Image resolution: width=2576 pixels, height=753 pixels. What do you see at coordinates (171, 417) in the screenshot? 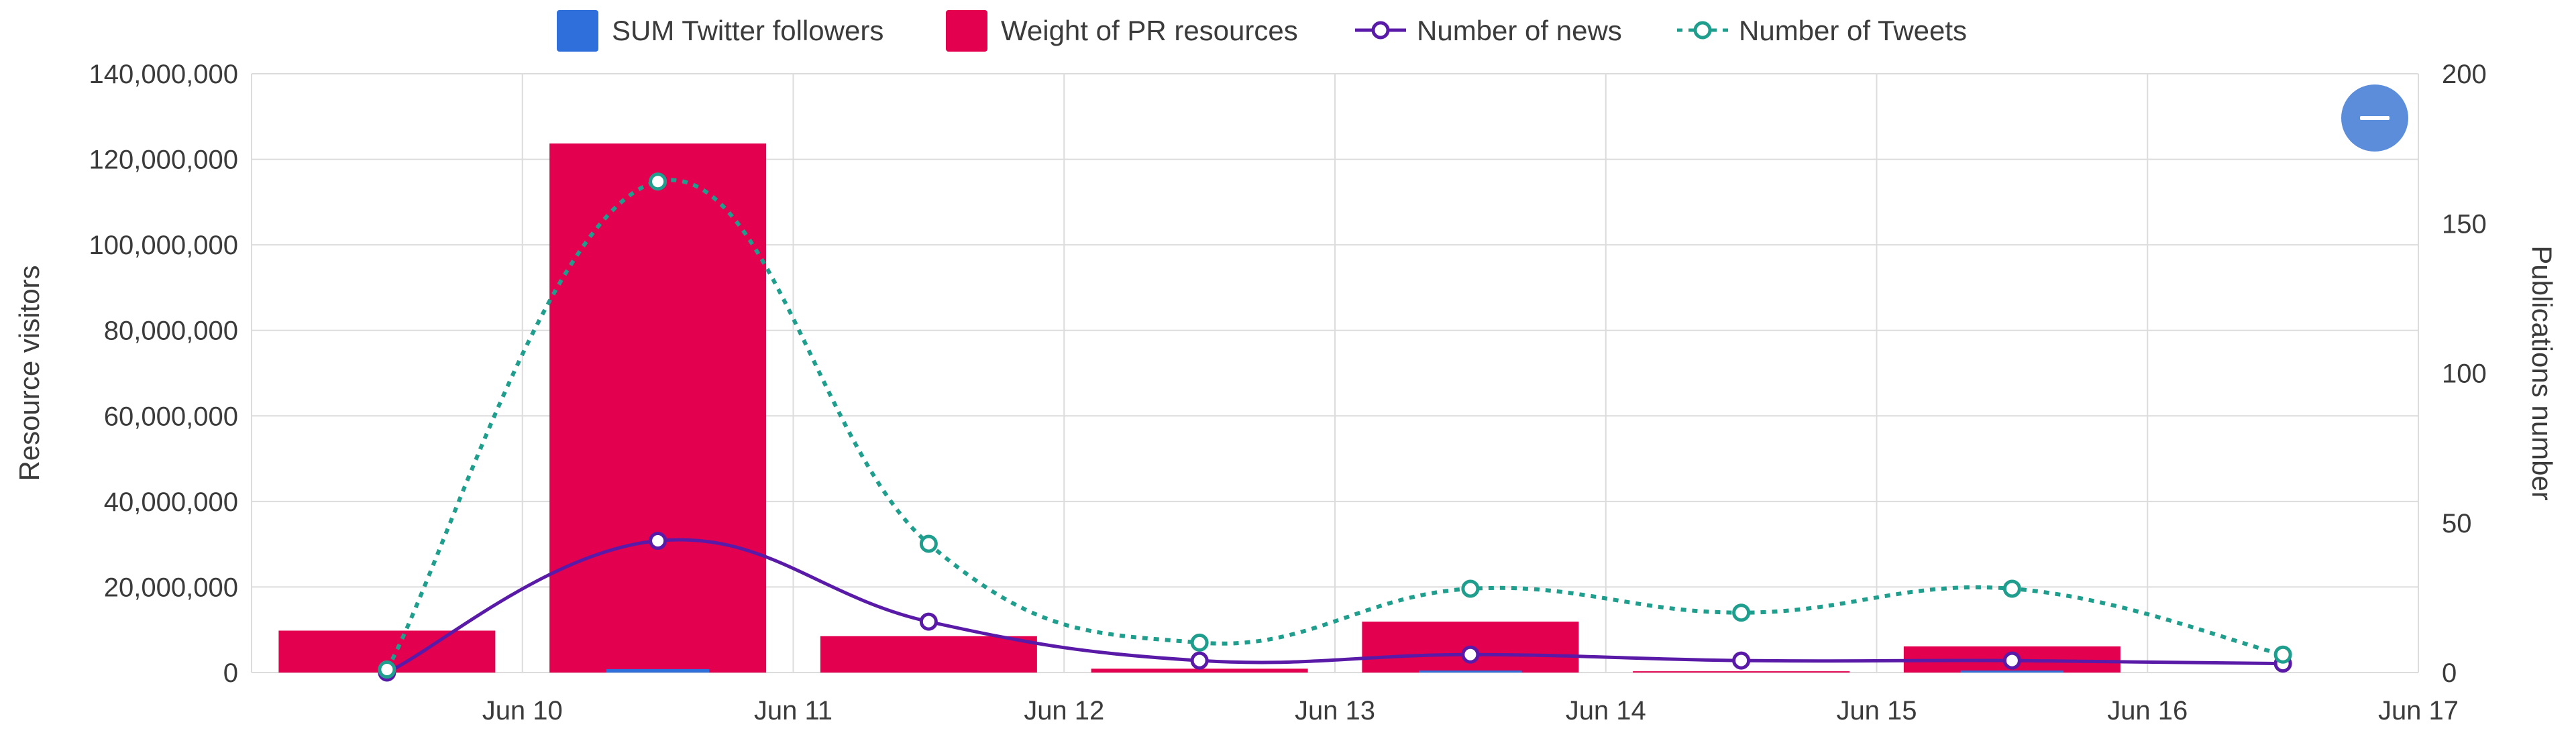
I see `y-left-tick-label: 60,000,000` at bounding box center [171, 417].